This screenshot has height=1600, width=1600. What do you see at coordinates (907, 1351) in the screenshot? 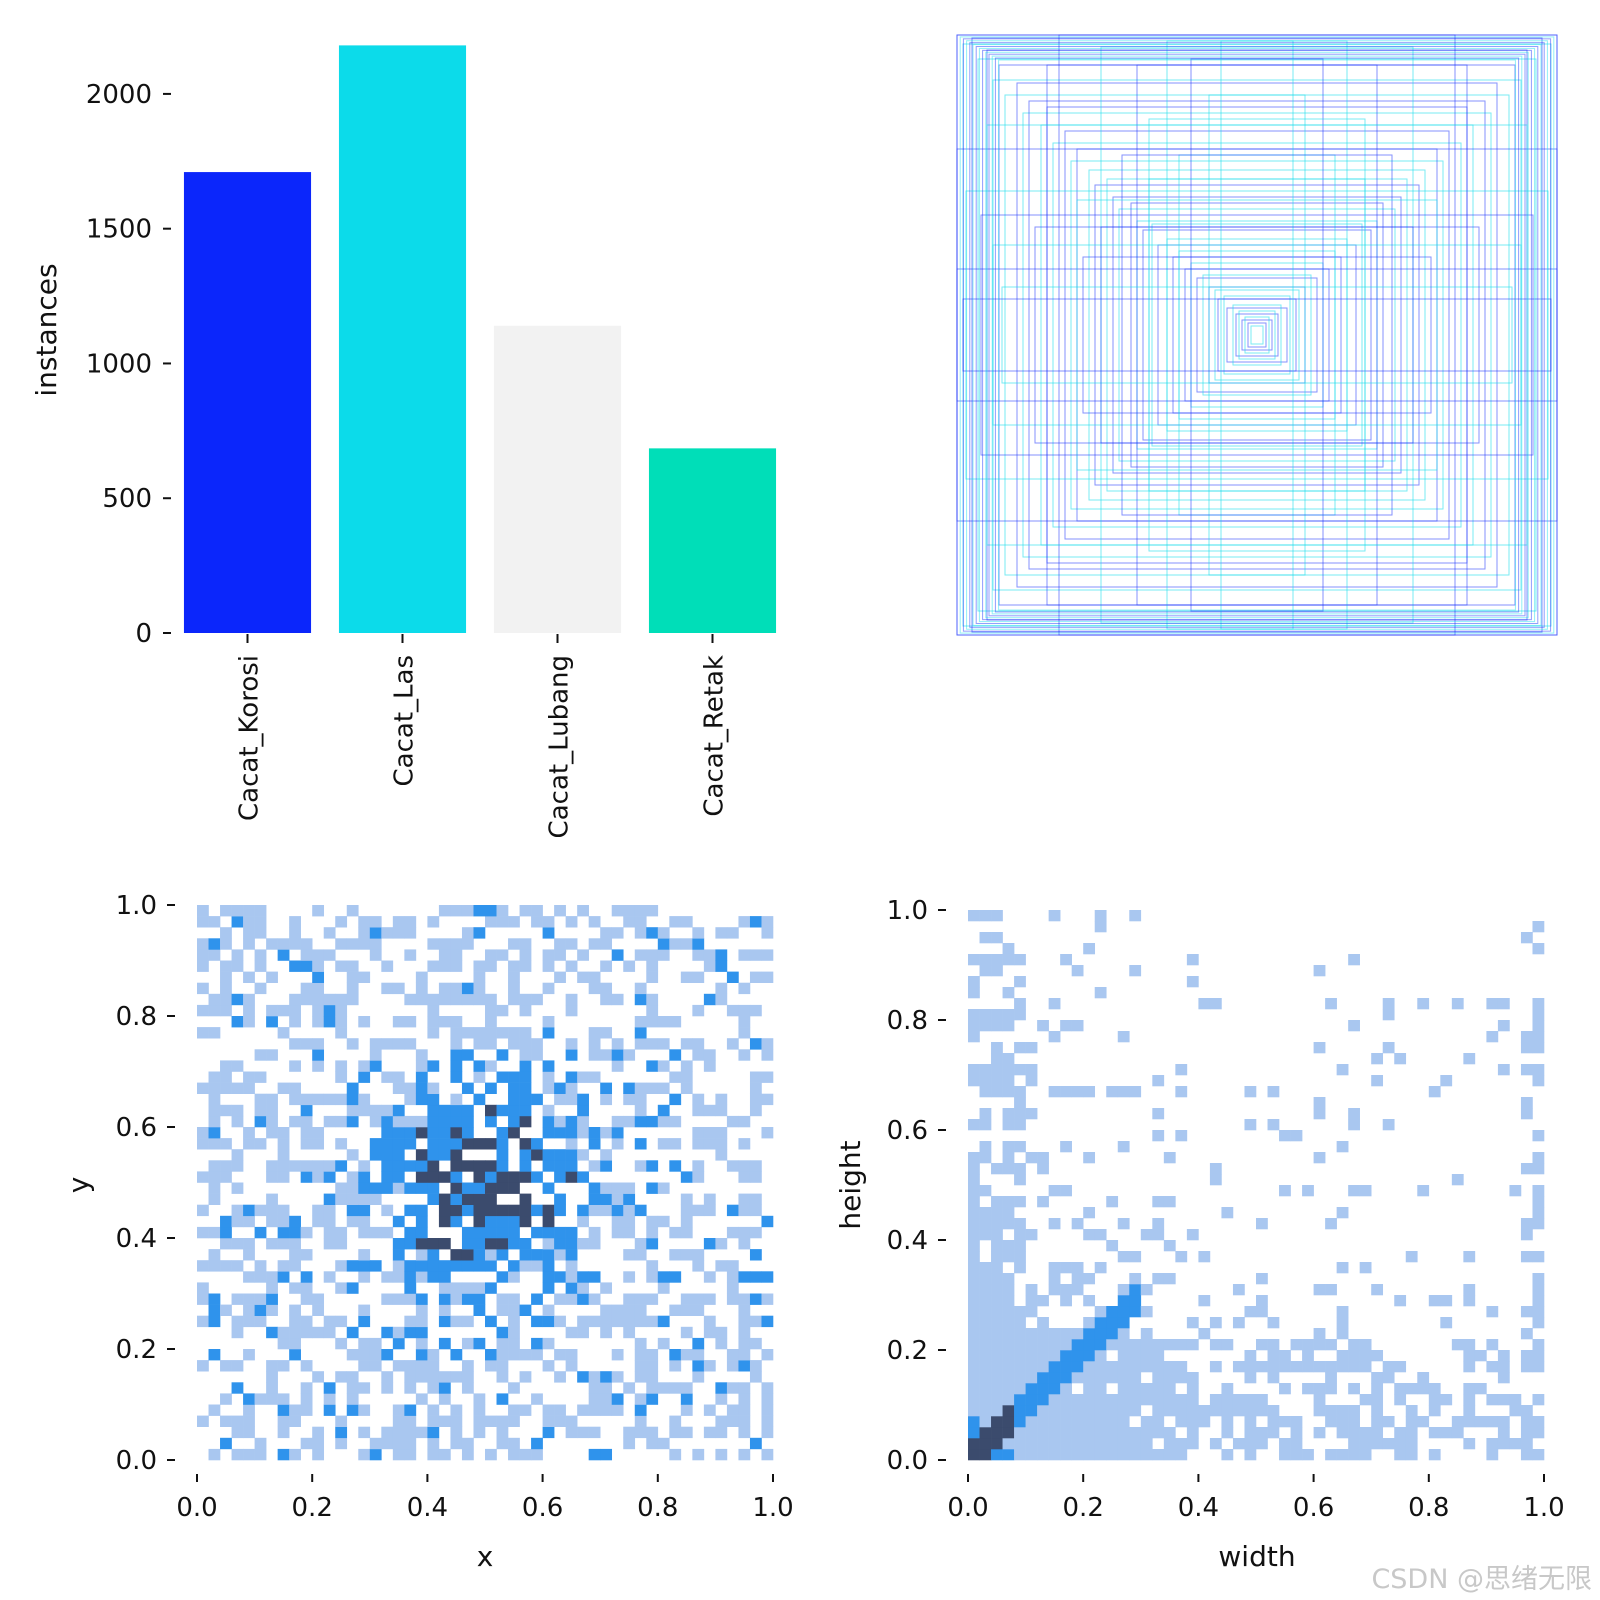
I see `wh-y-tick-label: 0.2` at bounding box center [907, 1351].